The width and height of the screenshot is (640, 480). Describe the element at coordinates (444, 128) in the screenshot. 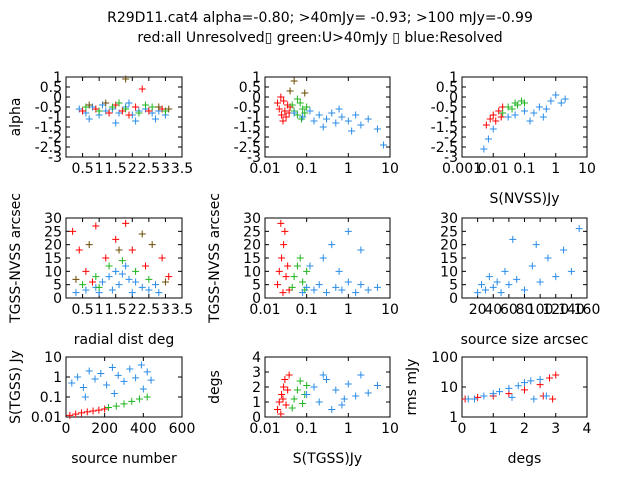

I see `y-tick-label: -1.5` at that location.